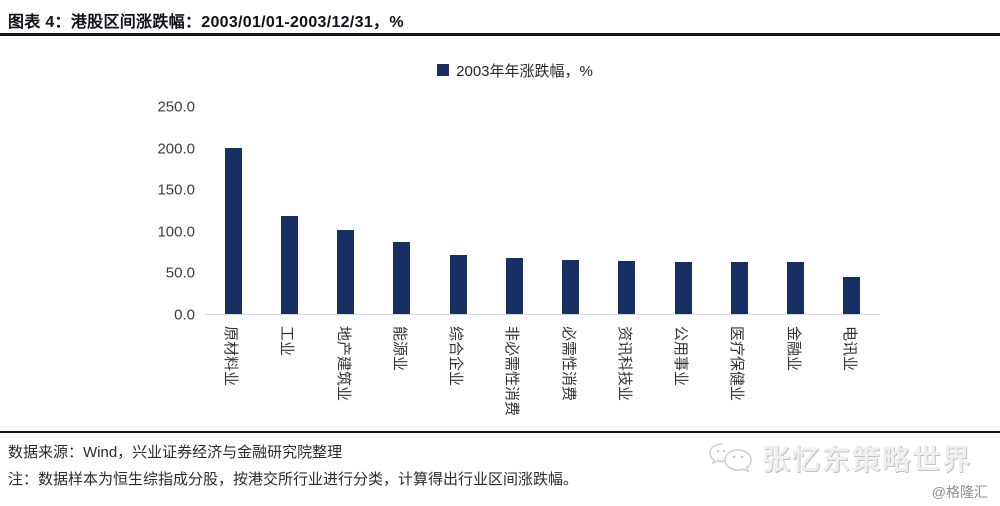 This screenshot has height=506, width=1000. I want to click on y-axis: 250.0 200.0 150.0 100.0 50.0 0.0, so click(157, 211).